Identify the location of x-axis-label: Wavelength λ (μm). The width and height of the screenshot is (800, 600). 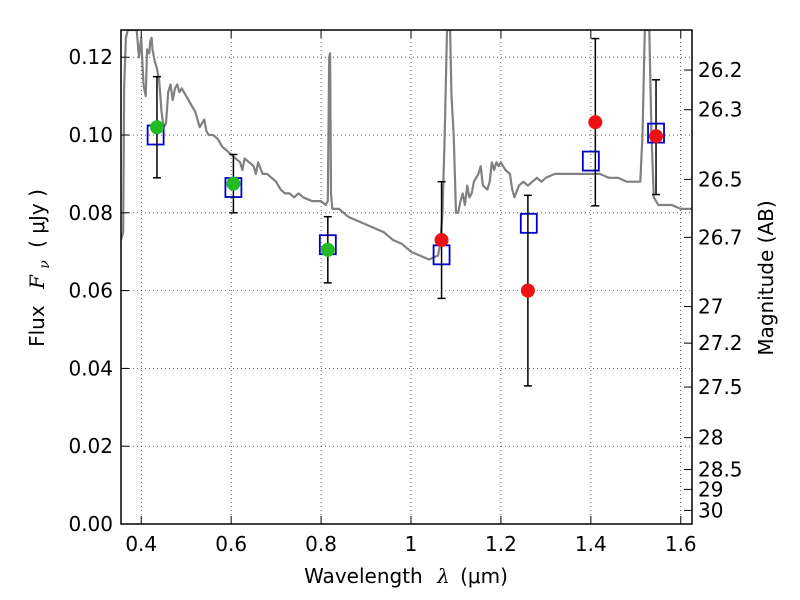
(406, 576).